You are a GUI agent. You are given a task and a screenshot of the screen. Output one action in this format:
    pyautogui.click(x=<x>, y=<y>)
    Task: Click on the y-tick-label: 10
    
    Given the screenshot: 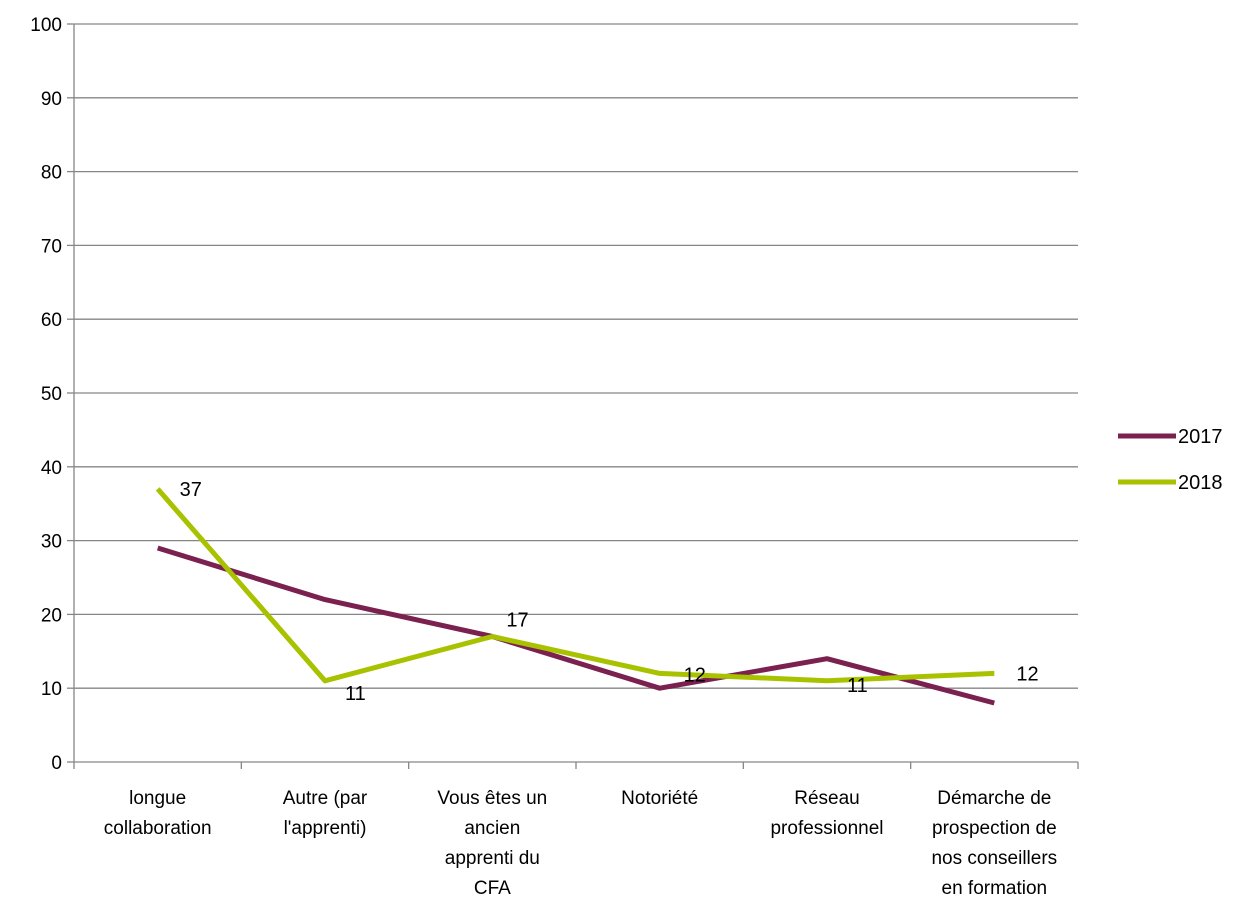 What is the action you would take?
    pyautogui.click(x=51, y=689)
    